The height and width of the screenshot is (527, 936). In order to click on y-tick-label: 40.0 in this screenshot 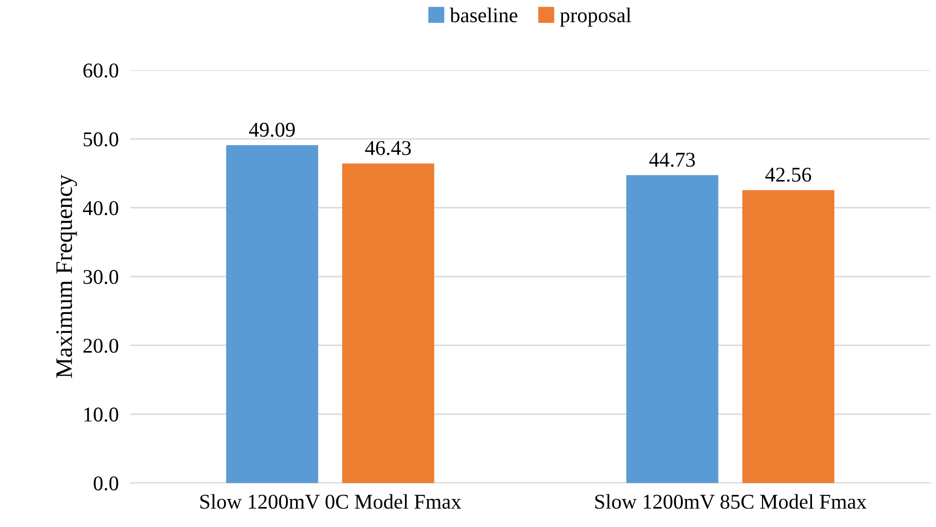, I will do `click(100, 208)`.